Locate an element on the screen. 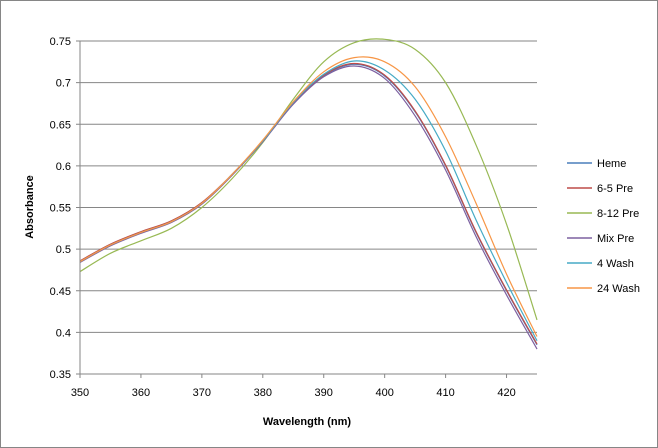  legend-label: 24 Wash is located at coordinates (618, 289).